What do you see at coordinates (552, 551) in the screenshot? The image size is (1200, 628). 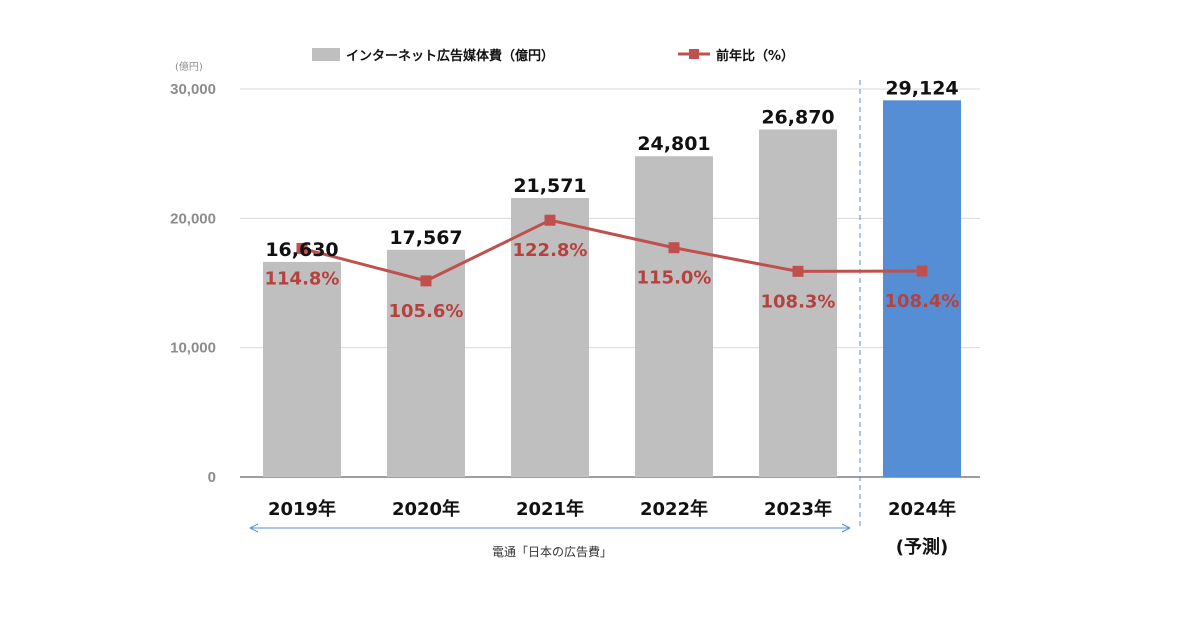 I see `source-note: 電通「日本の広告費」` at bounding box center [552, 551].